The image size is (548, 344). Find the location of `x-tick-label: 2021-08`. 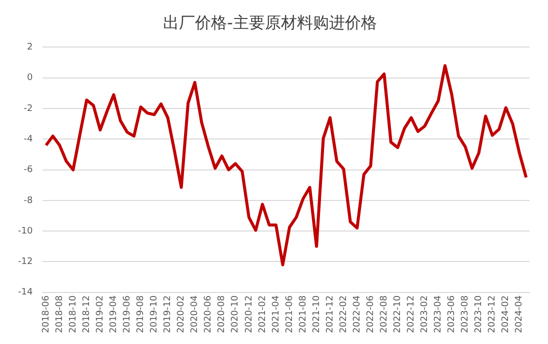

x-tick-label: 2021-08 is located at coordinates (303, 314).